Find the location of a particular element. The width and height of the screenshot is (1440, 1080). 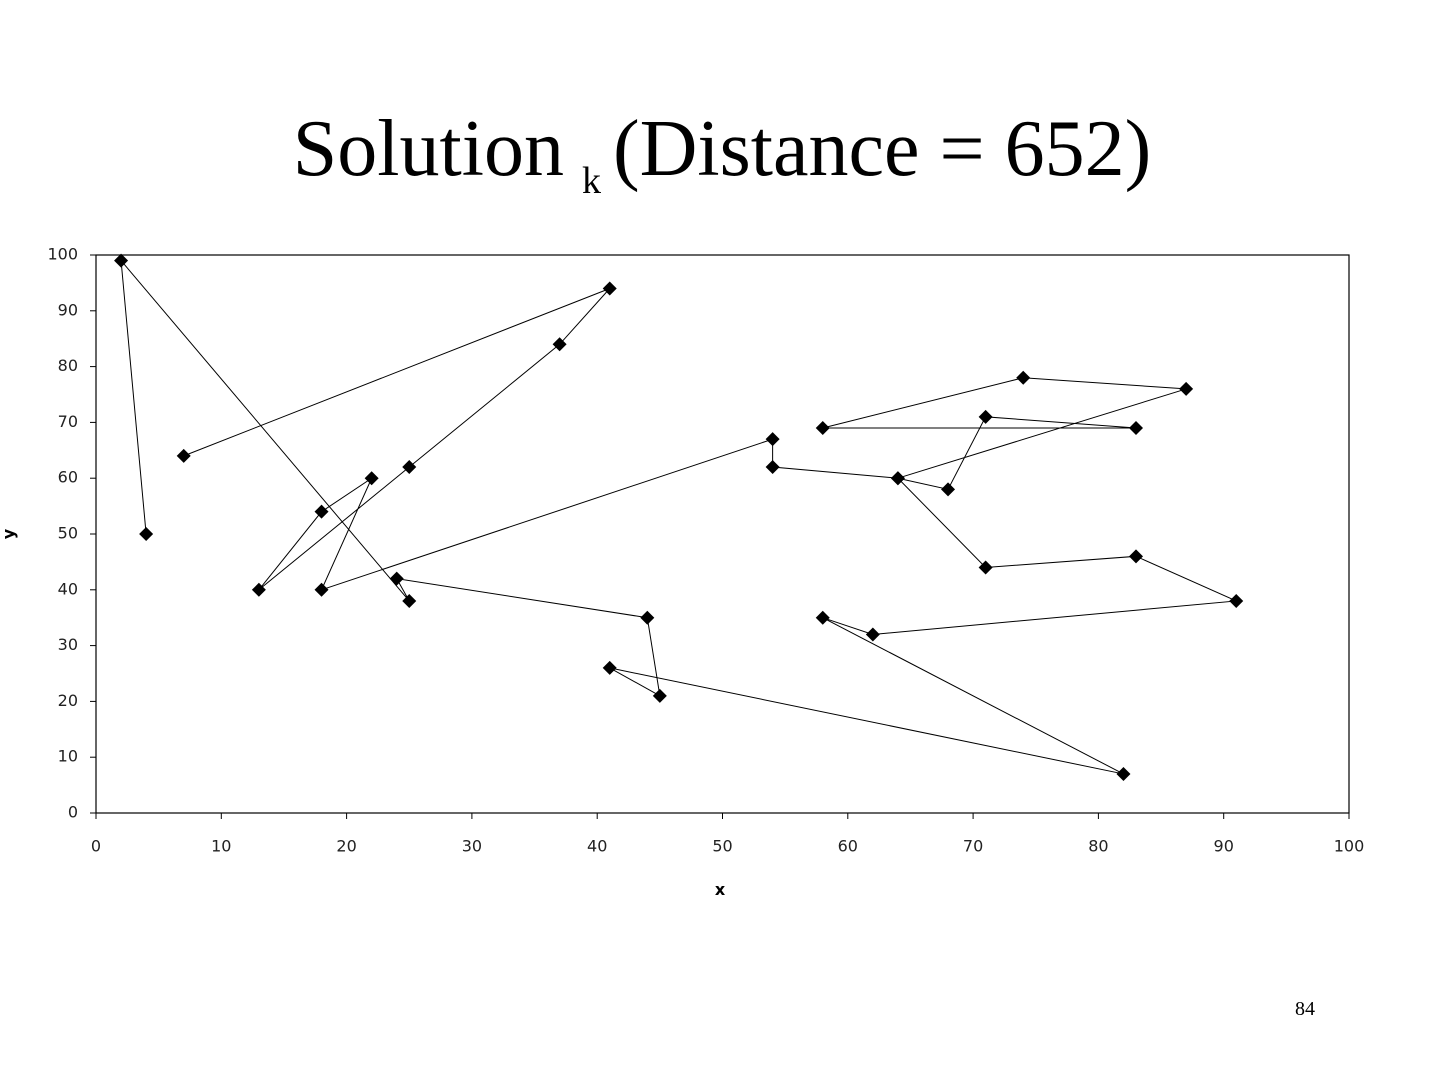

y-tick-label: 100 is located at coordinates (62, 254).